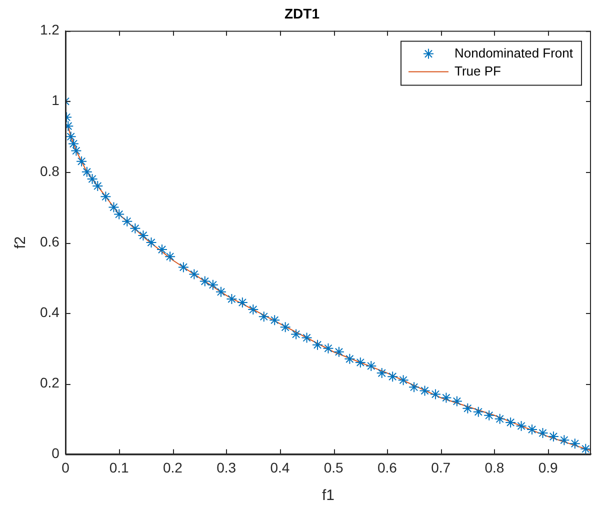 Image resolution: width=597 pixels, height=513 pixels. I want to click on x-tick-label: 0.7, so click(441, 467).